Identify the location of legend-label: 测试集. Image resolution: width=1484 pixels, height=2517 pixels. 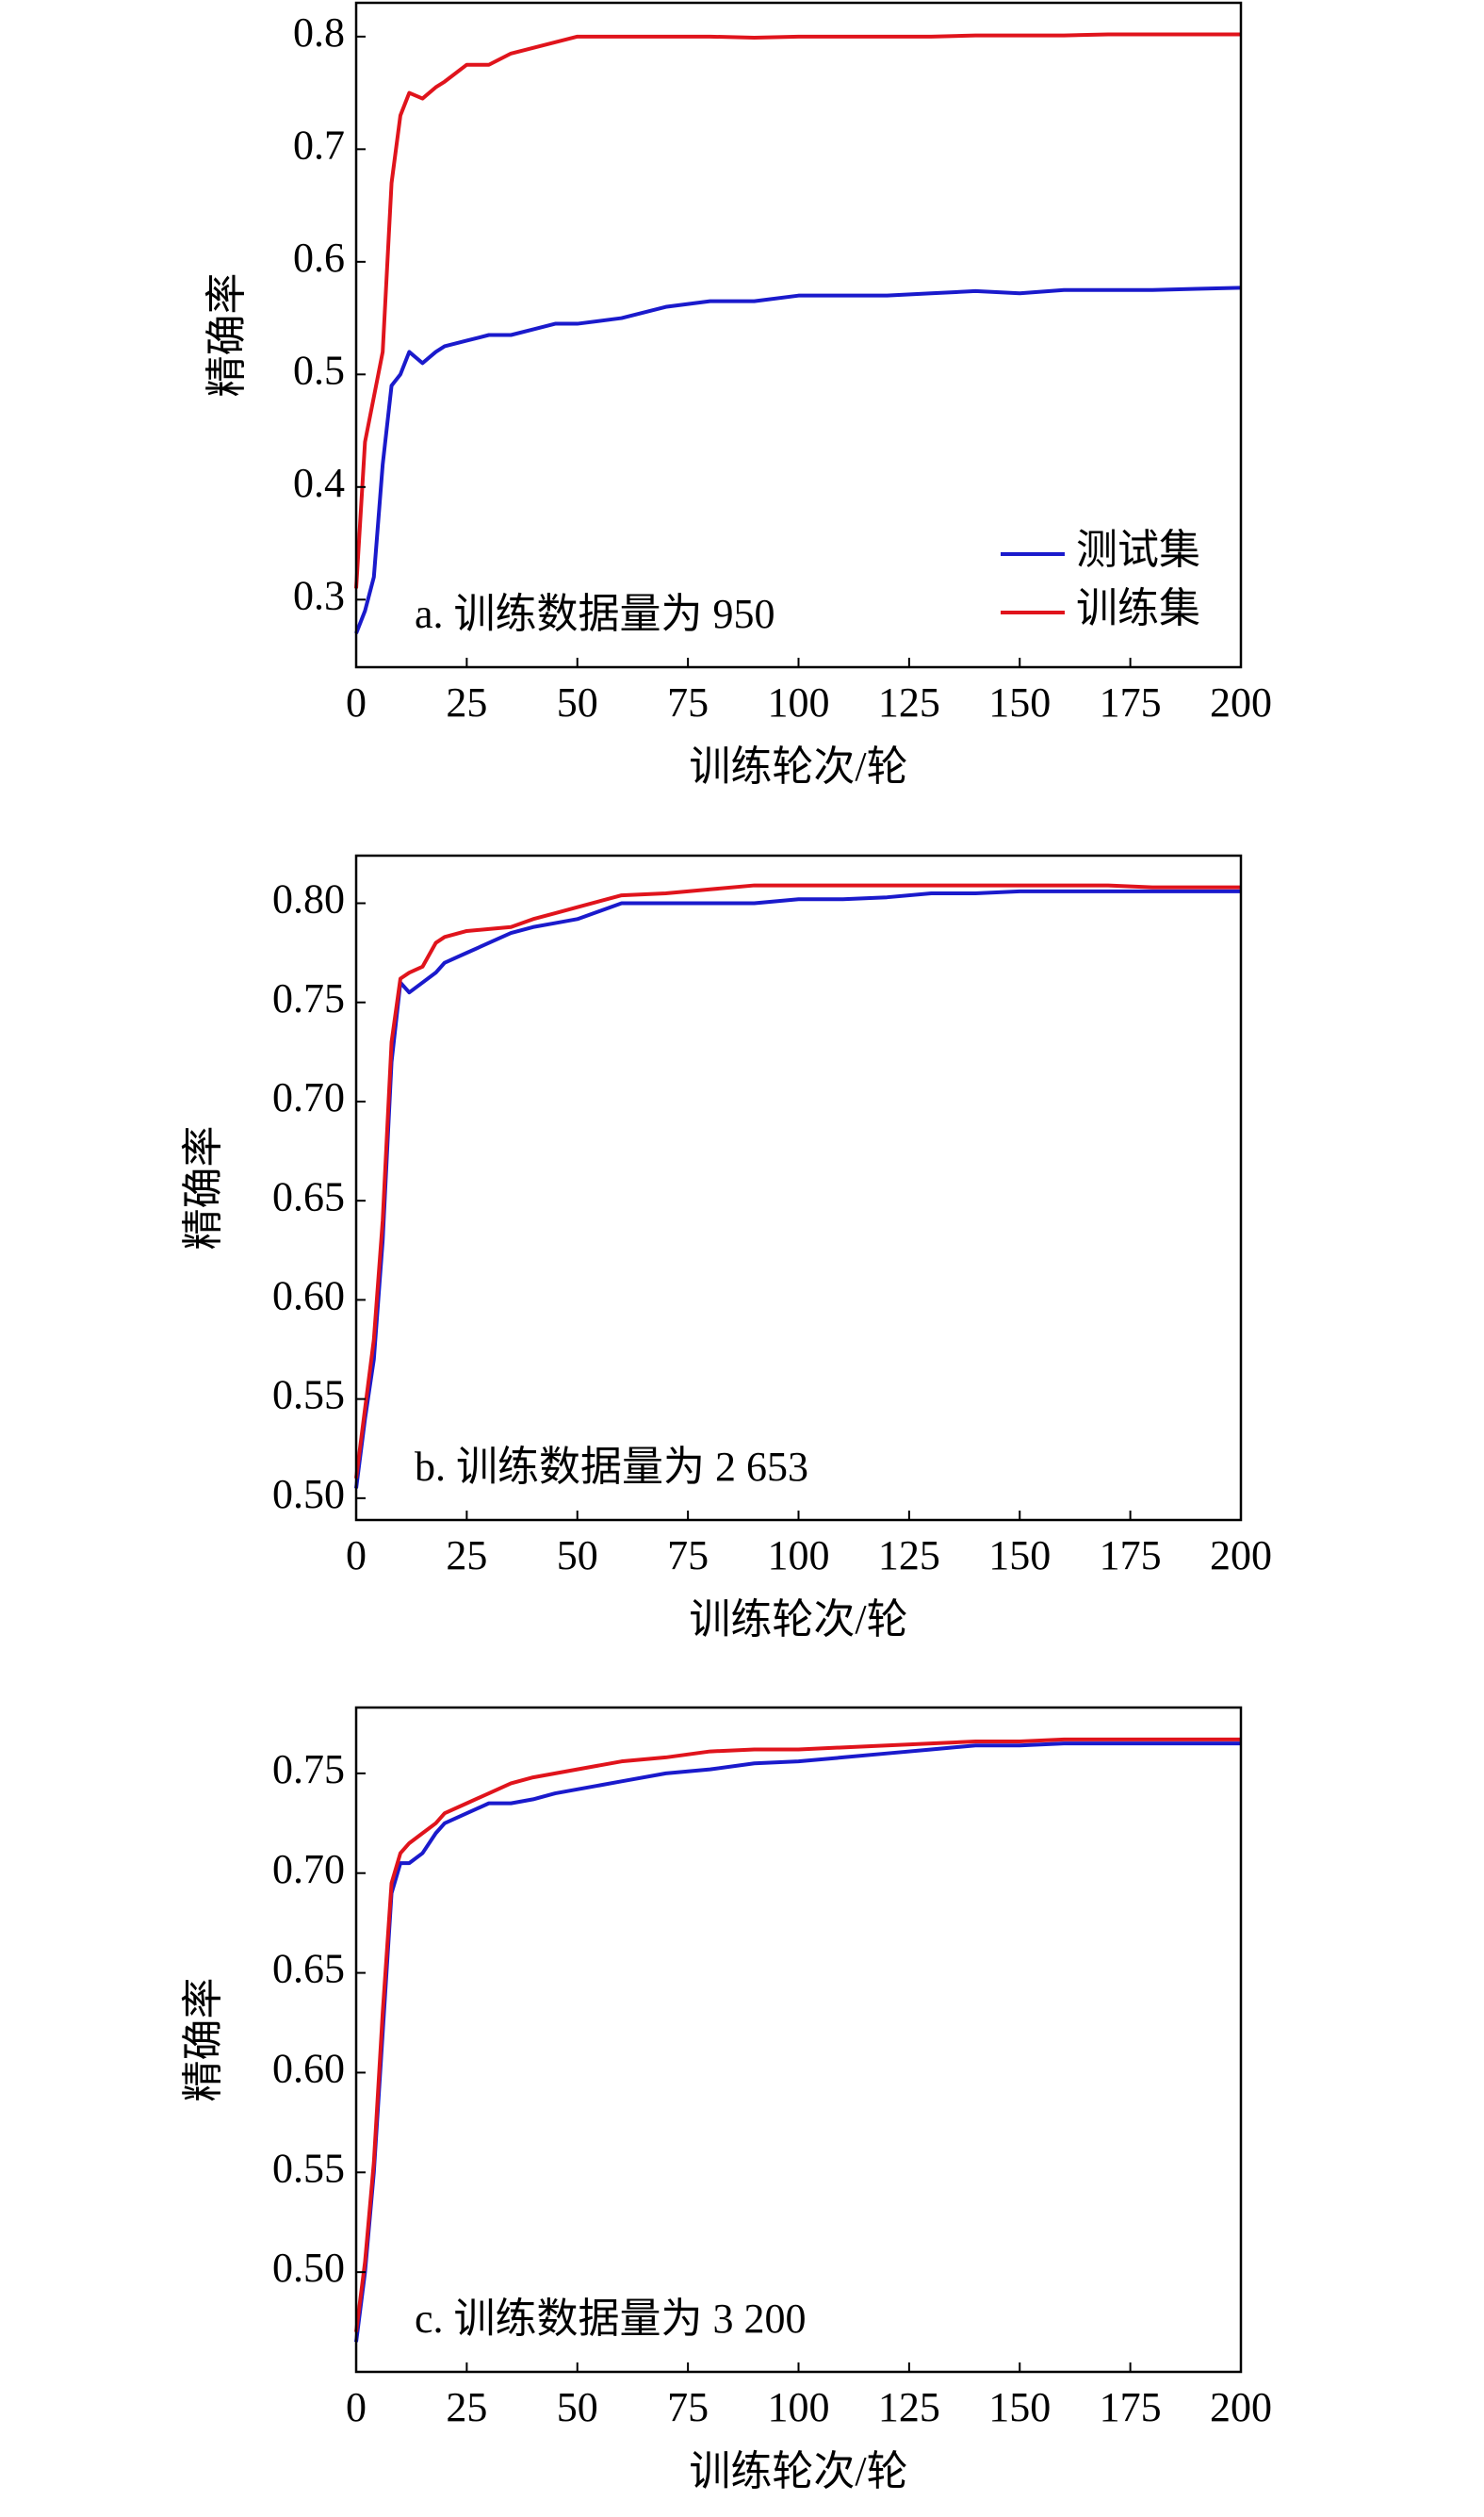
(1138, 550).